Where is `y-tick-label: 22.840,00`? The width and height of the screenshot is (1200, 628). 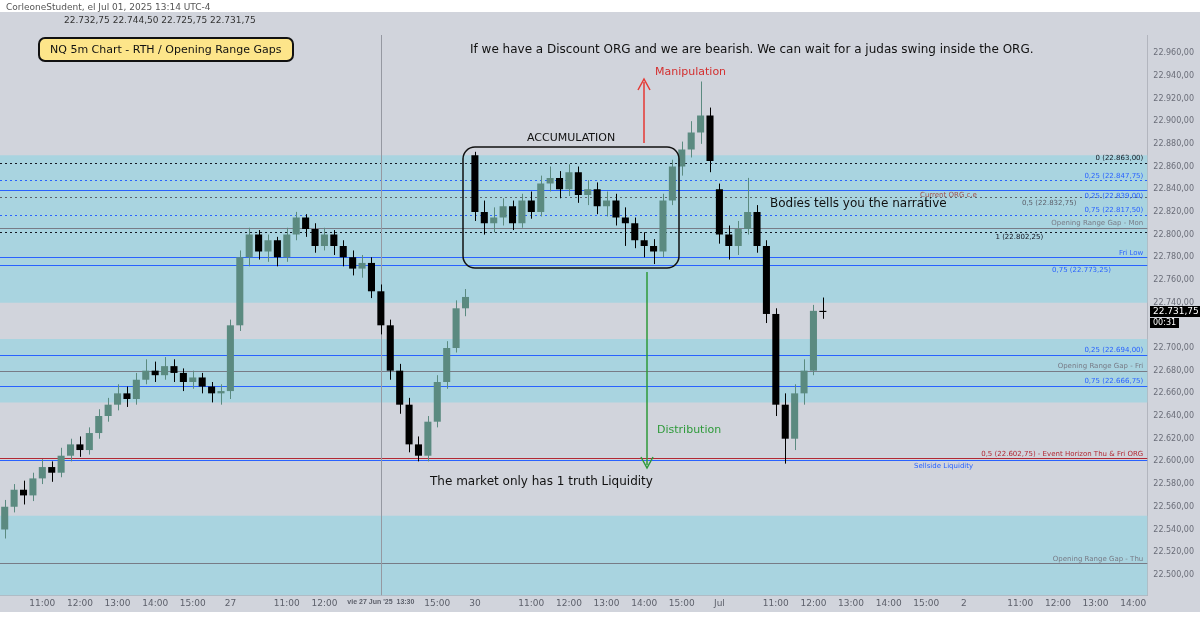 y-tick-label: 22.840,00 is located at coordinates (1173, 189).